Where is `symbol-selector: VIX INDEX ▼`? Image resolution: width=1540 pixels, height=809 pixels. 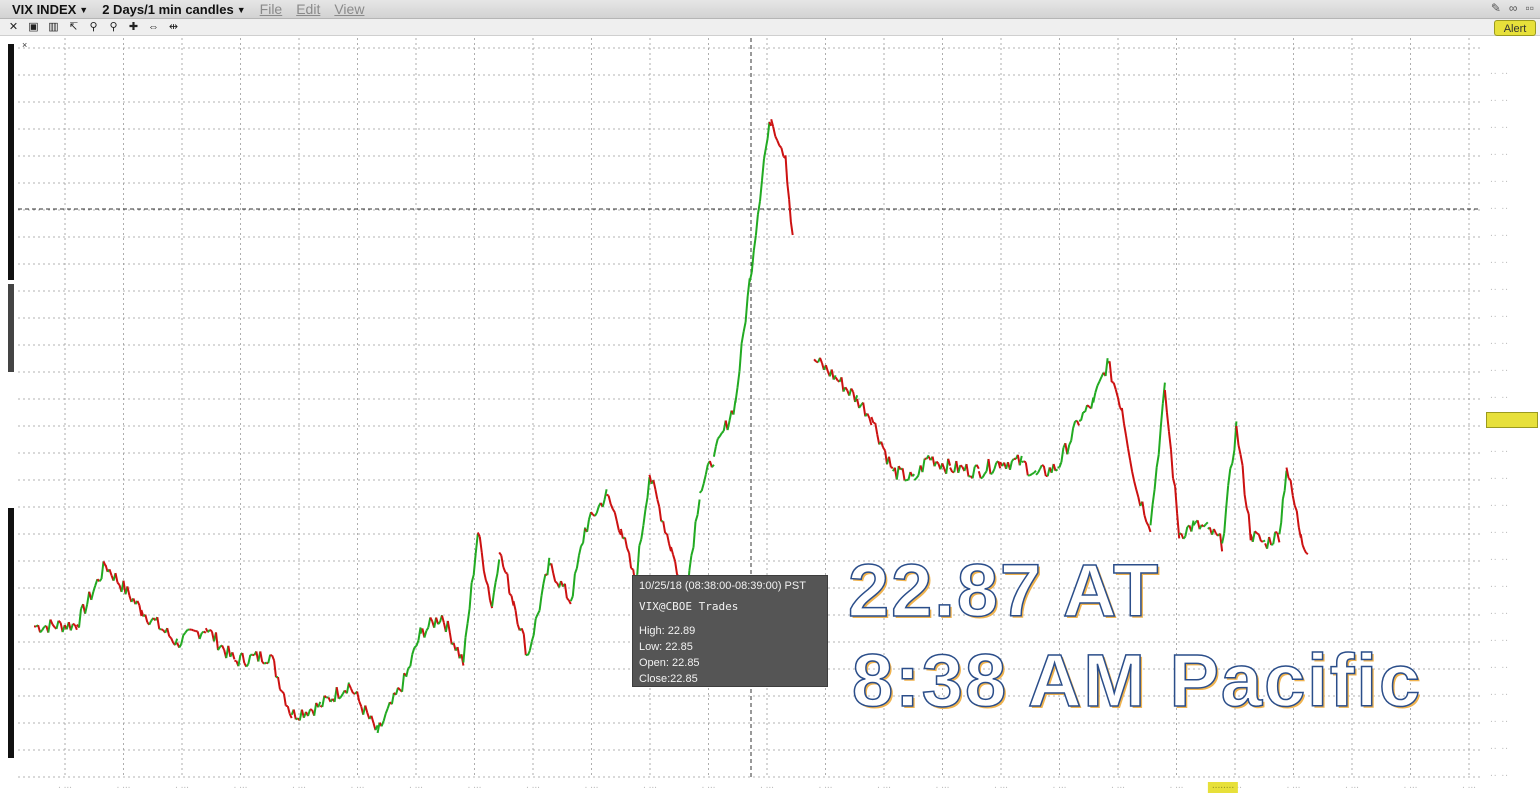
symbol-selector: VIX INDEX ▼ is located at coordinates (50, 9).